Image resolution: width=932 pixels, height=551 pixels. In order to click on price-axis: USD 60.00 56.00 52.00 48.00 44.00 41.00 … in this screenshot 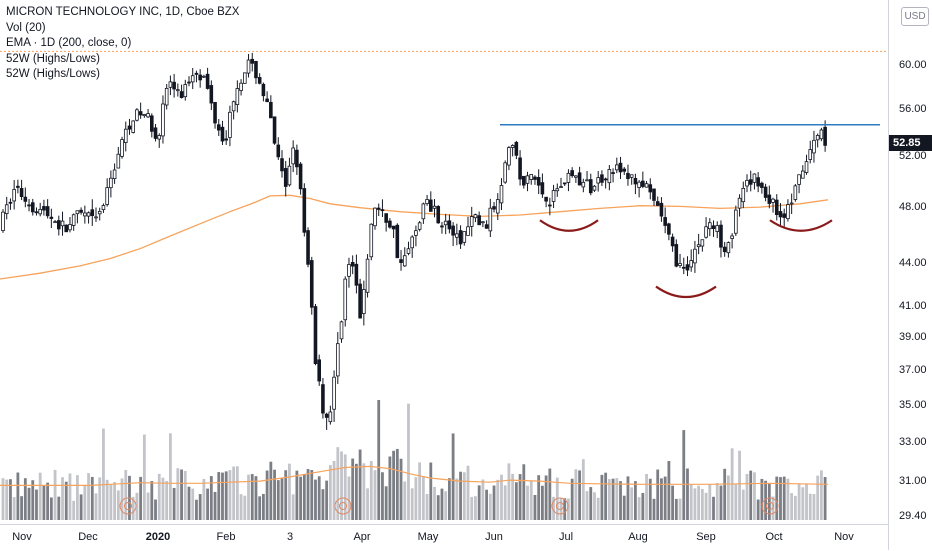, I will do `click(910, 275)`.